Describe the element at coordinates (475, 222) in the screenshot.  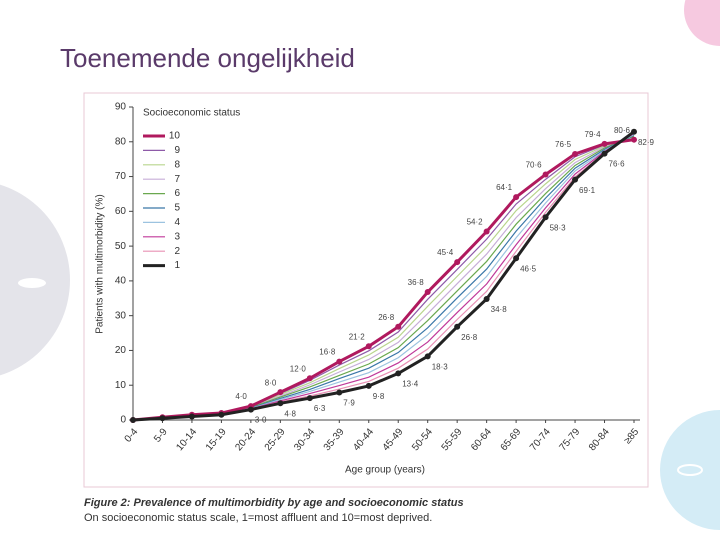
I see `data-label: 54·2` at that location.